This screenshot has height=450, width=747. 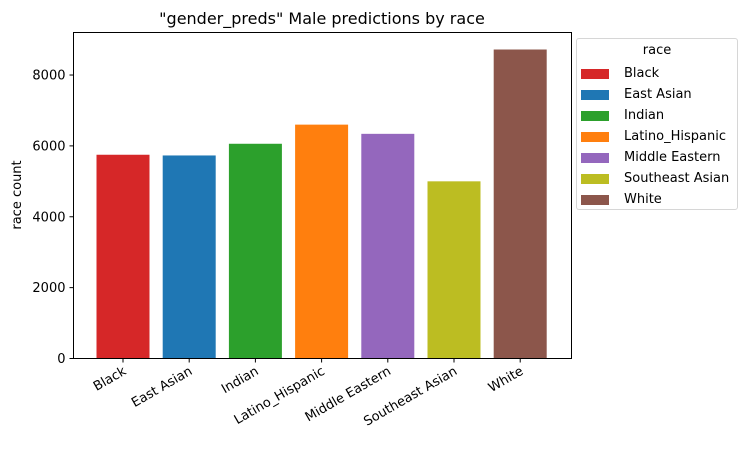 I want to click on x-tick-label-black: Black, so click(x=110, y=379).